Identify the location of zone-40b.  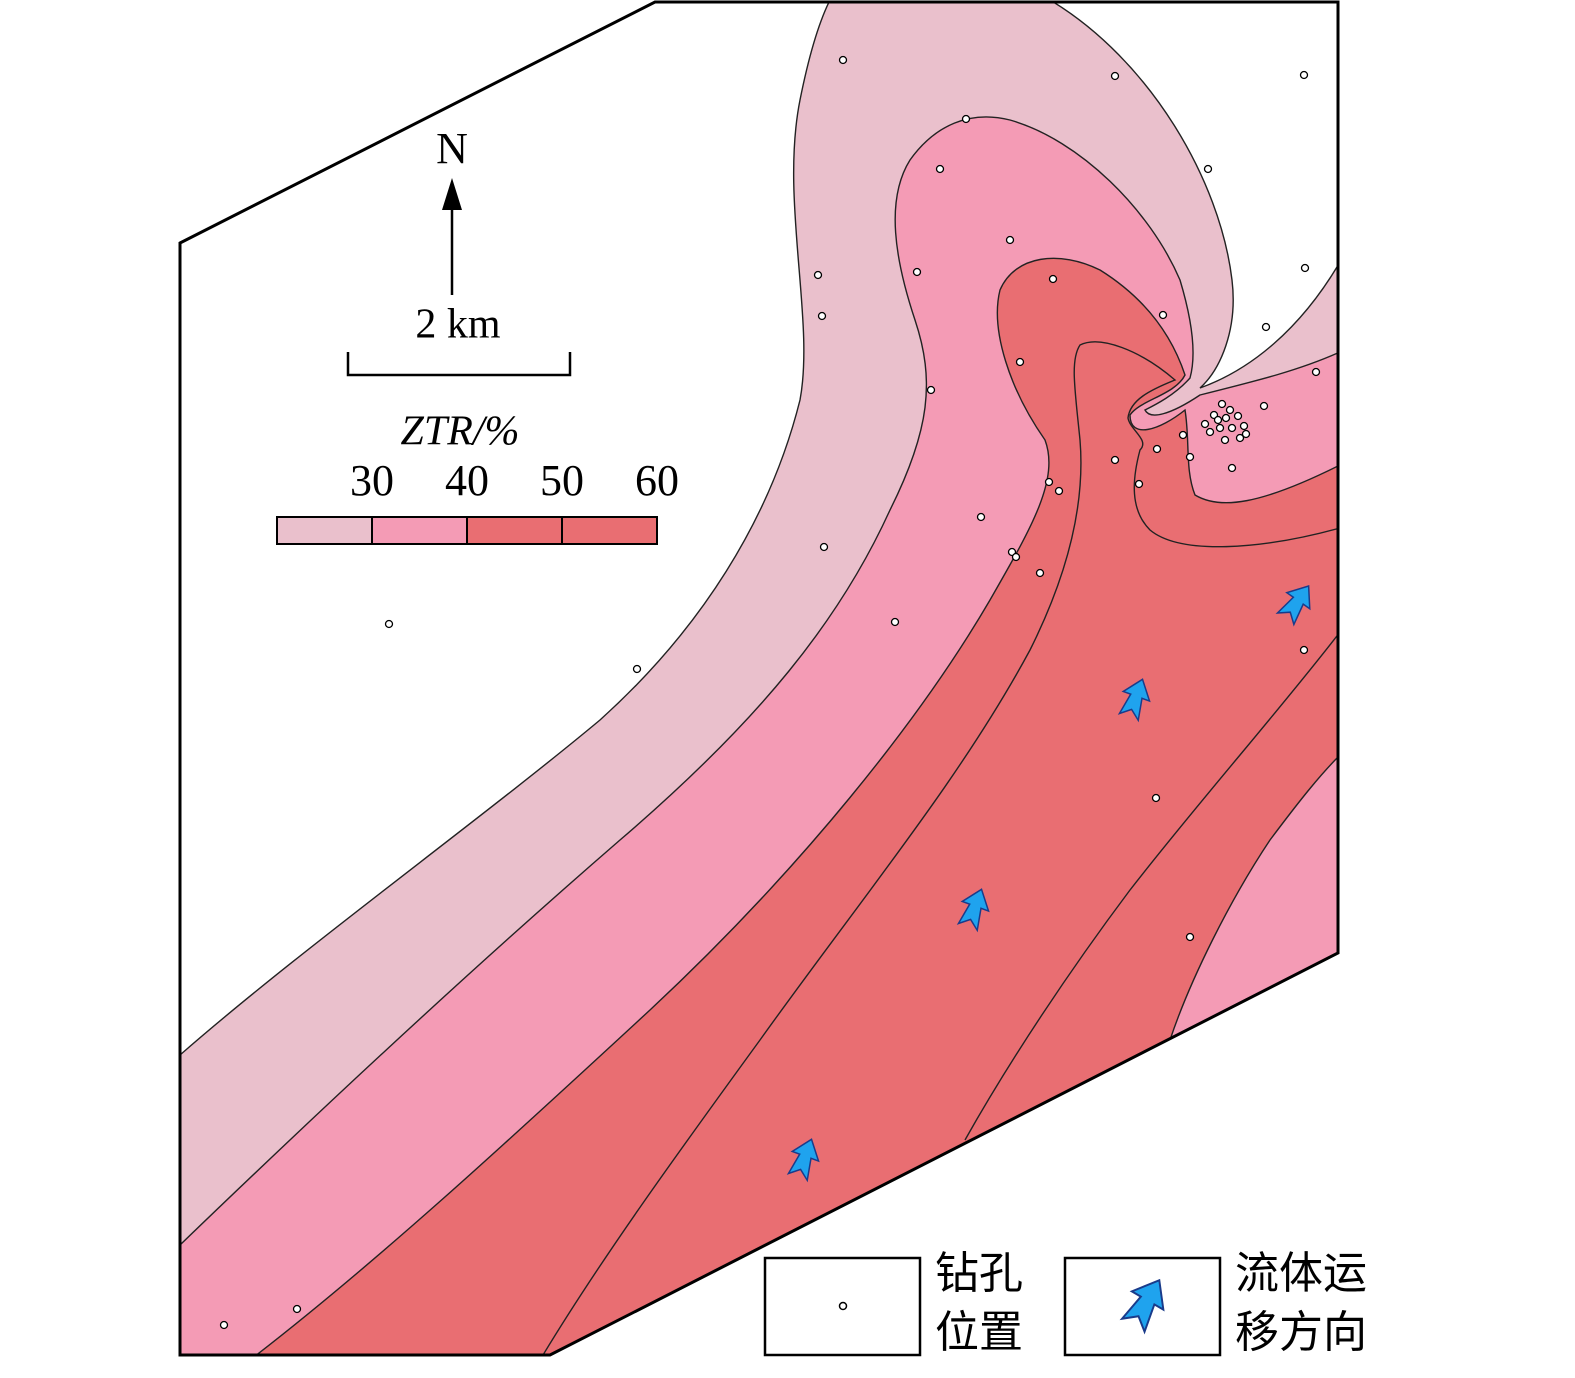
(1253, 897).